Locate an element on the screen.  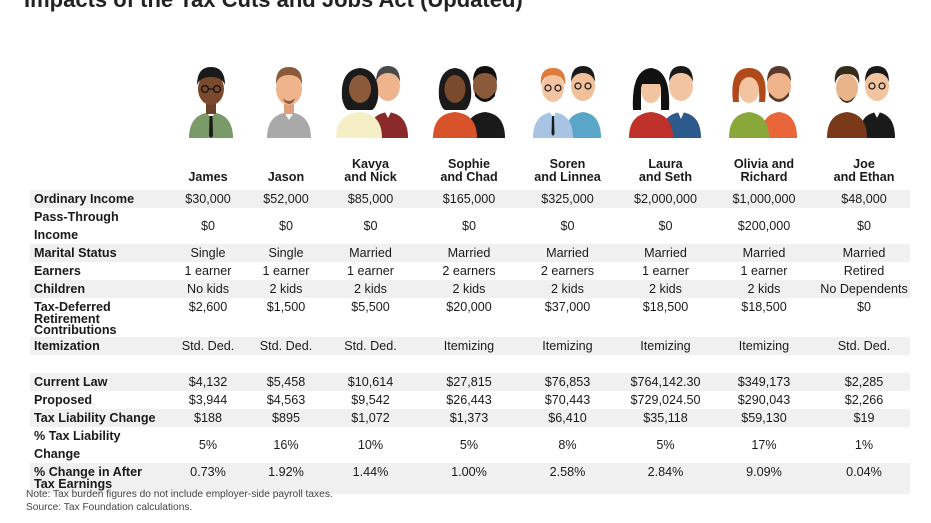
table-cell: $2,285 is located at coordinates (864, 381).